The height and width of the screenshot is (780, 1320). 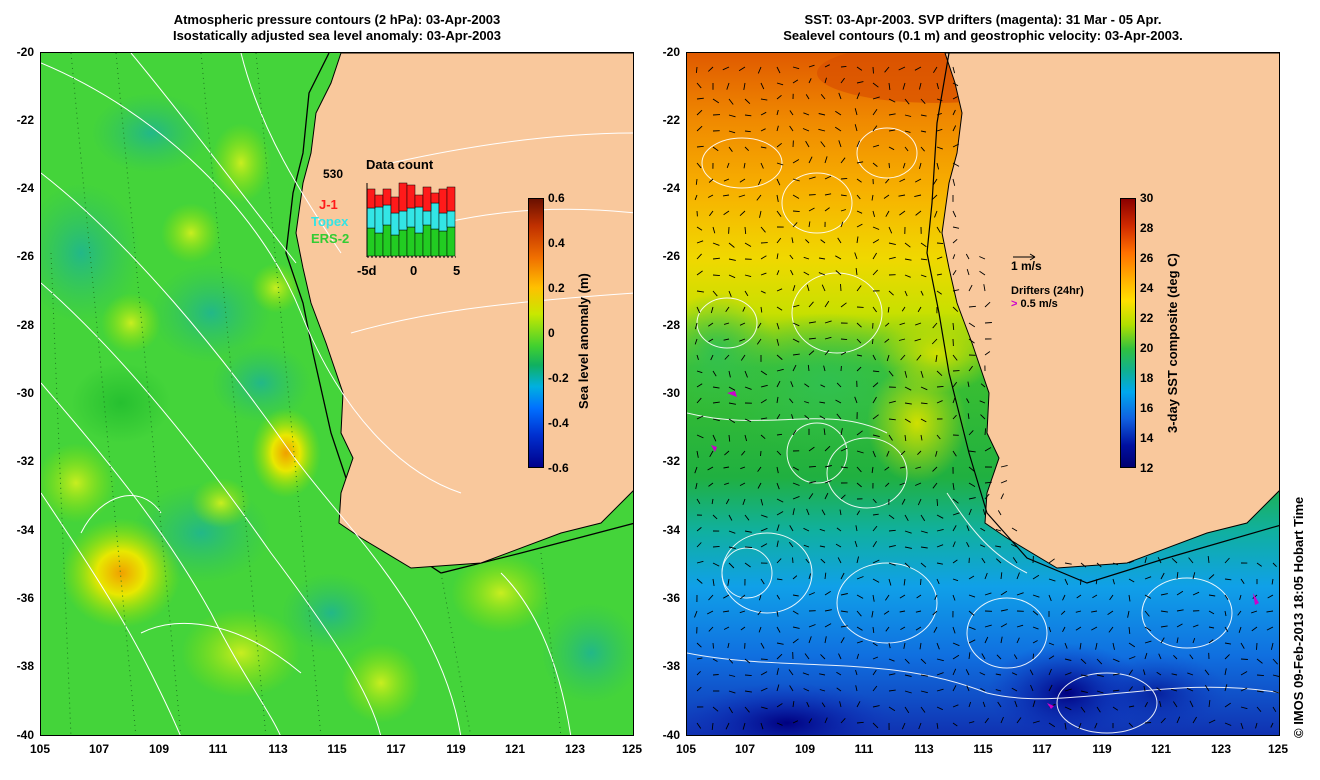 I want to click on right-lon-tick-1: 107, so click(x=745, y=749).